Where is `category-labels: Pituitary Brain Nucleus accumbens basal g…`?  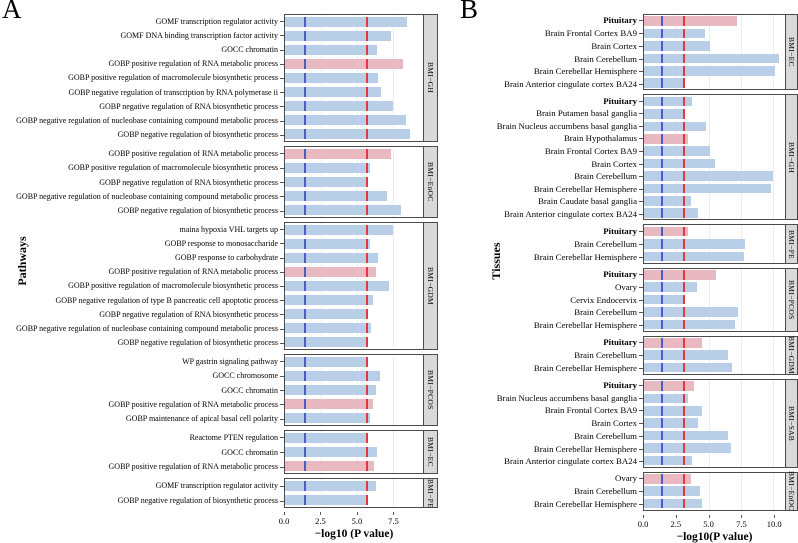
category-labels: Pituitary Brain Nucleus accumbens basal g… is located at coordinates (550, 423).